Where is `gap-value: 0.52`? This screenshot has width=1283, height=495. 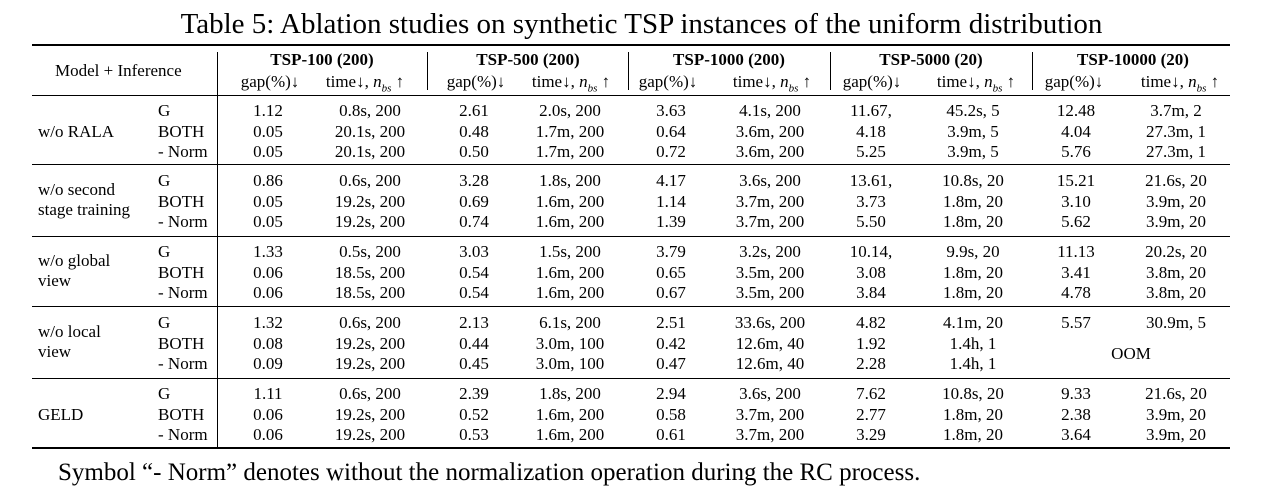 gap-value: 0.52 is located at coordinates (474, 414).